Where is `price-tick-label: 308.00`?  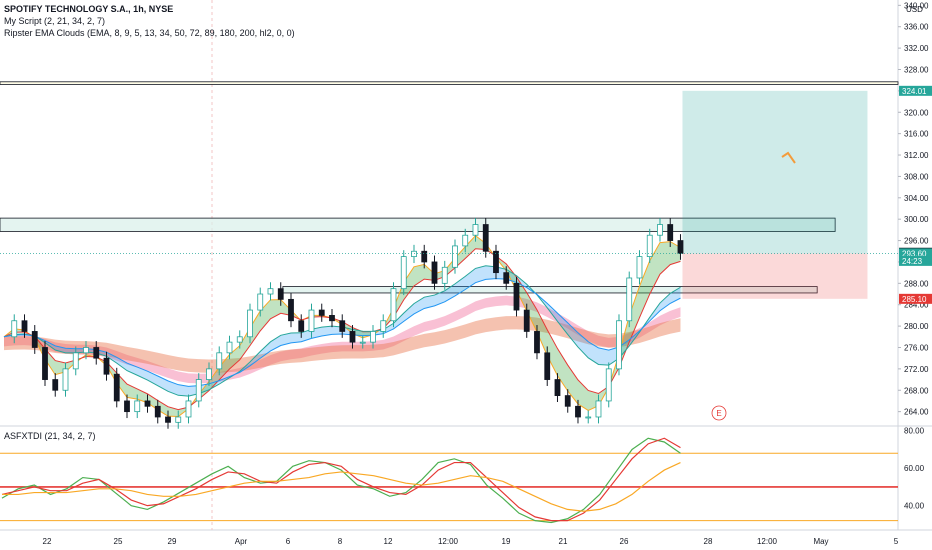
price-tick-label: 308.00 is located at coordinates (916, 176).